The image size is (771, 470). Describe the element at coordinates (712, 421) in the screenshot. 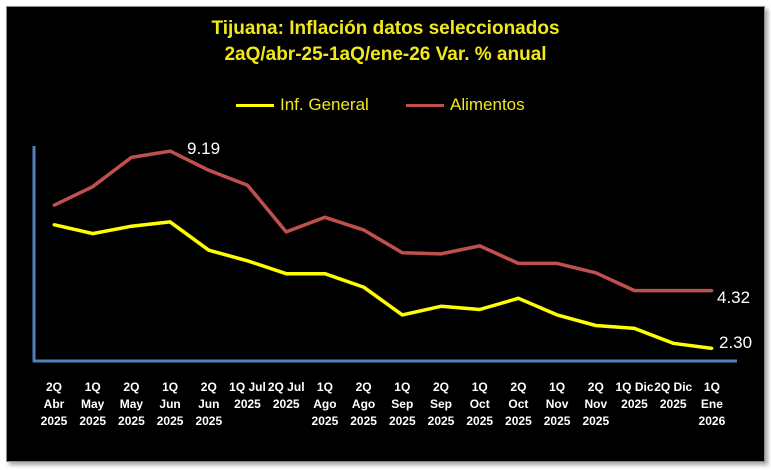

I see `x-tick-label: 2026` at that location.